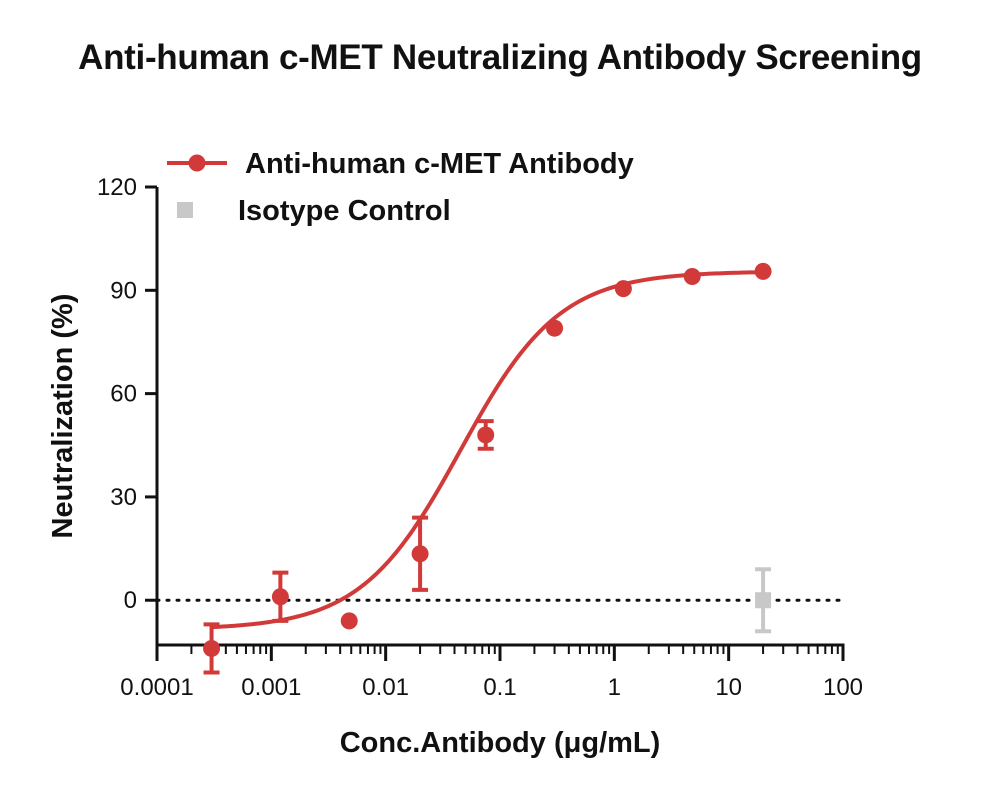 This screenshot has width=1000, height=794. What do you see at coordinates (117, 187) in the screenshot?
I see `y-tick-label: 120` at bounding box center [117, 187].